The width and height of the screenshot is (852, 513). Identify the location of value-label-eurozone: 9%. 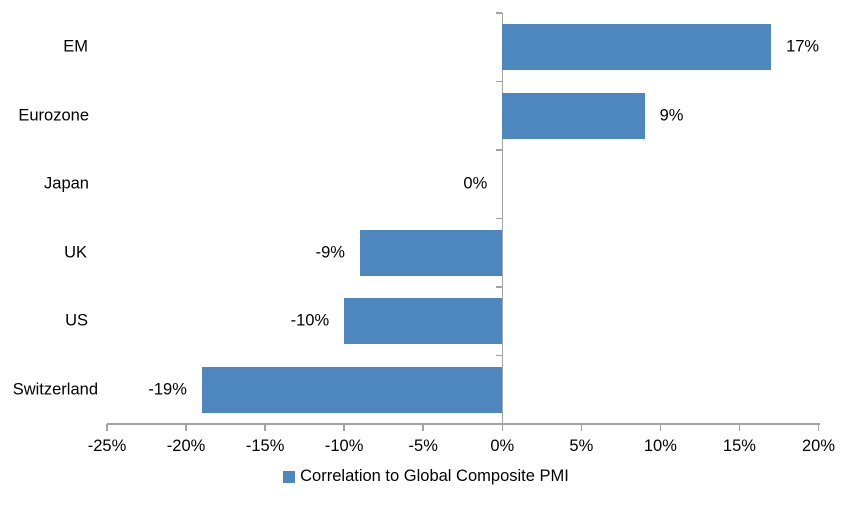
(671, 115).